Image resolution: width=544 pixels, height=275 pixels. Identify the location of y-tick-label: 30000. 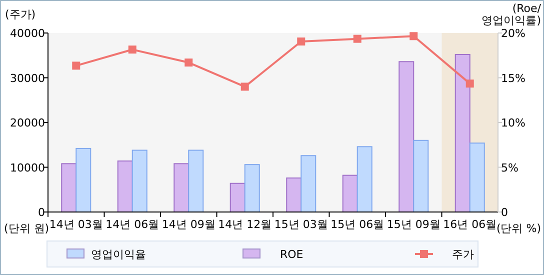
(27, 78).